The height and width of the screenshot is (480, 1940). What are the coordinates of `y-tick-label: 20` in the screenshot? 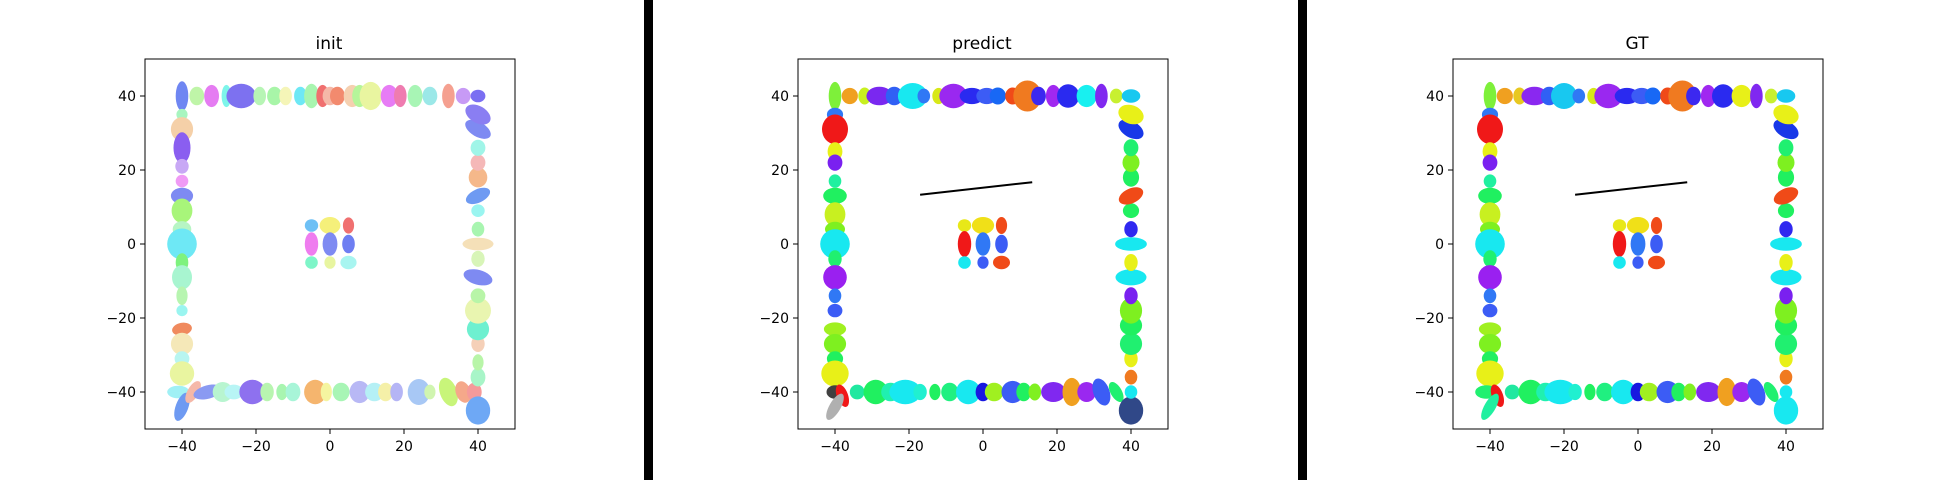 It's located at (1435, 171).